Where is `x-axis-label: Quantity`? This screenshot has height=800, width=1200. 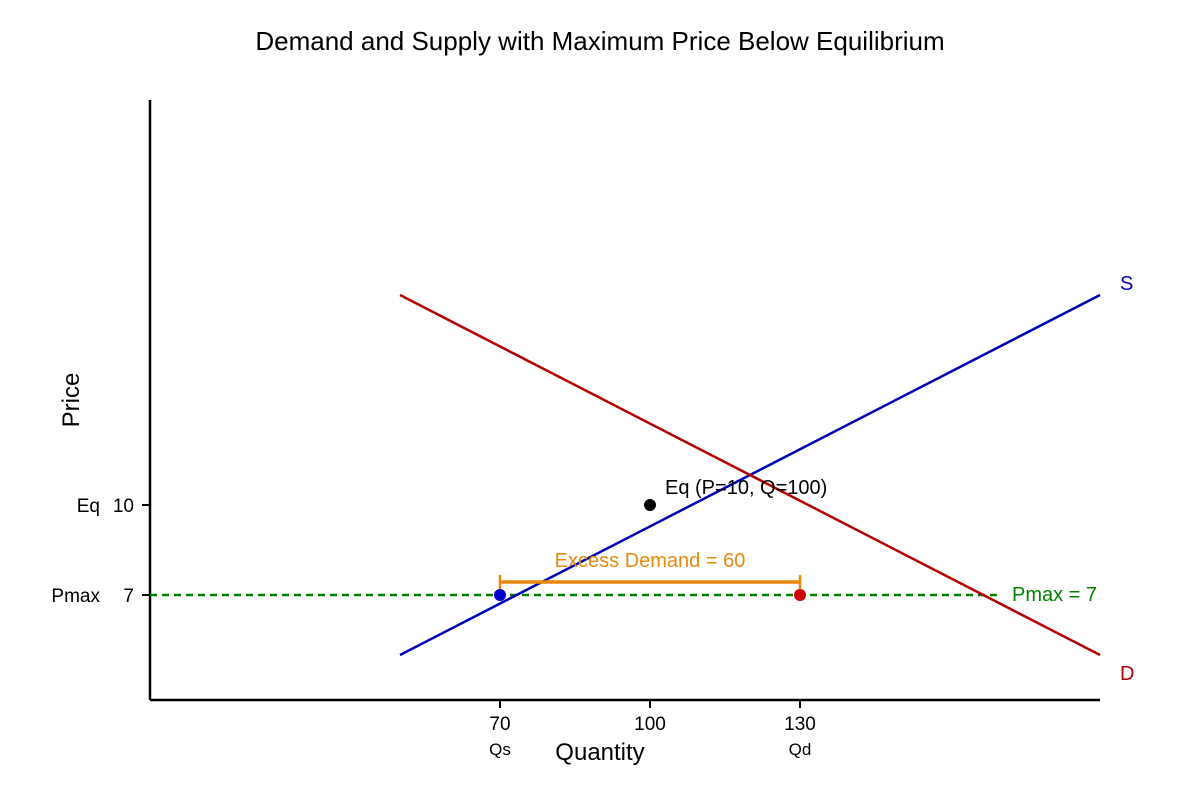 x-axis-label: Quantity is located at coordinates (599, 752).